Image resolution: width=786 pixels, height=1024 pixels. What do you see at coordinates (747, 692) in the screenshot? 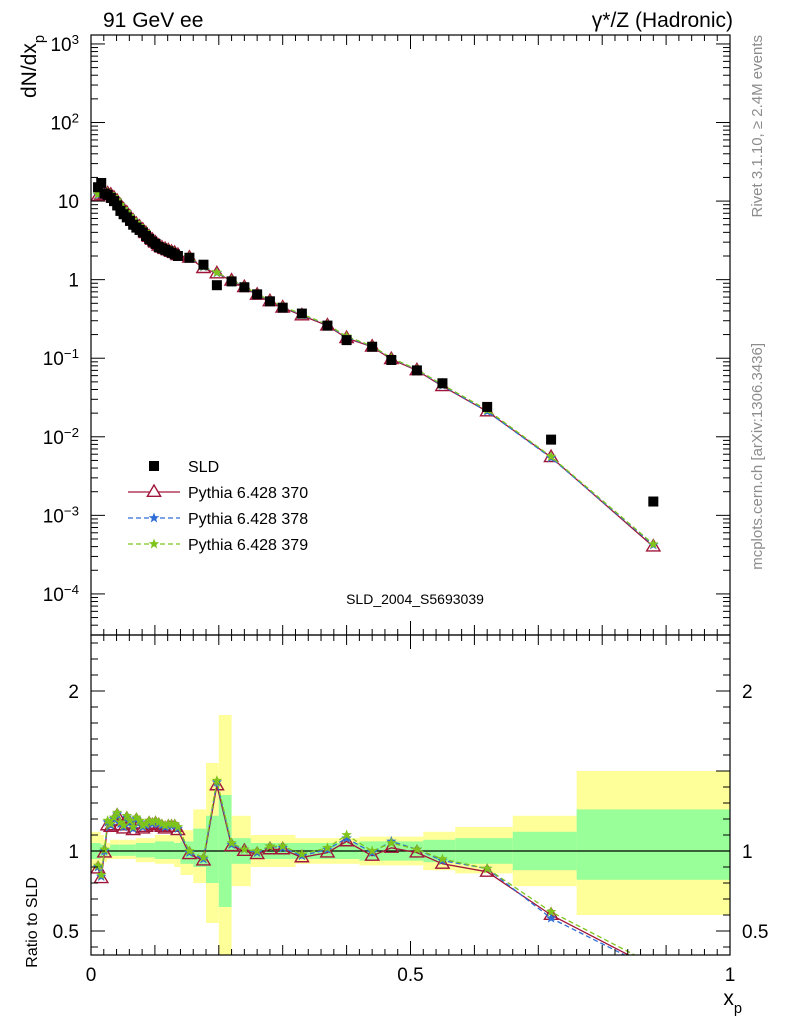
I see `ratio-y-tick-label-right: 2` at bounding box center [747, 692].